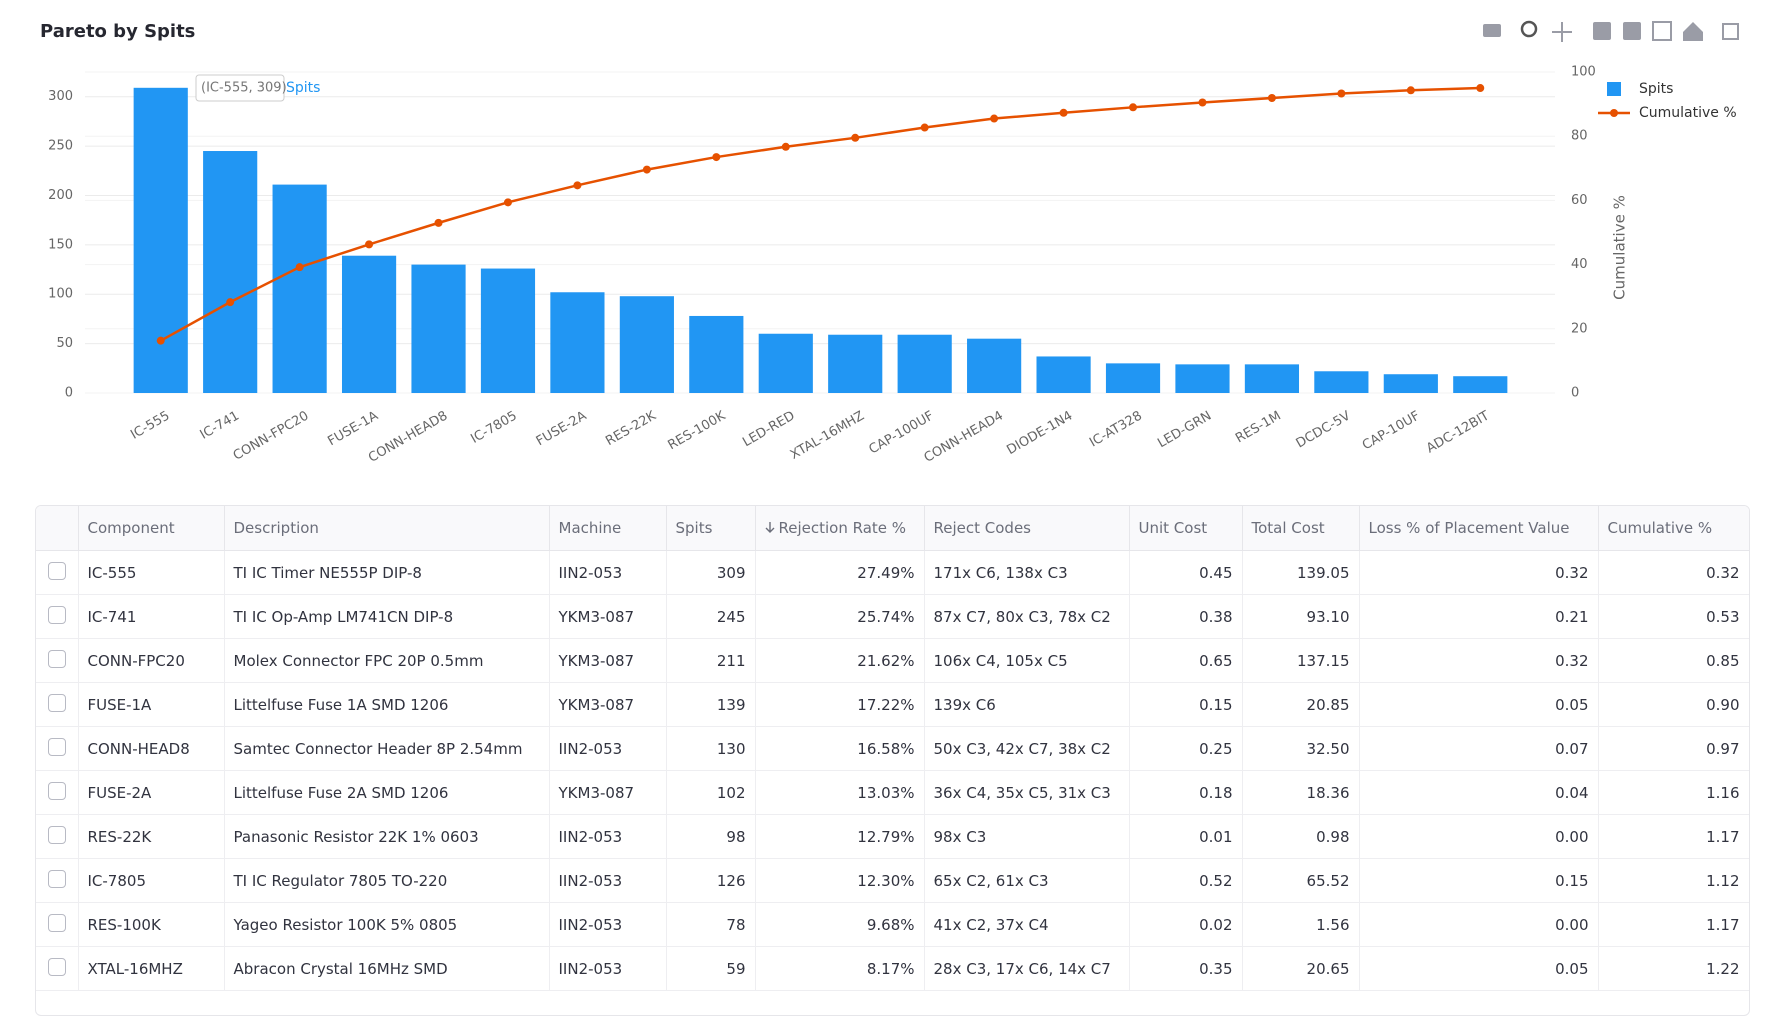 The width and height of the screenshot is (1771, 1016). What do you see at coordinates (1039, 434) in the screenshot?
I see `x-tick-label: DIODE-1N4` at bounding box center [1039, 434].